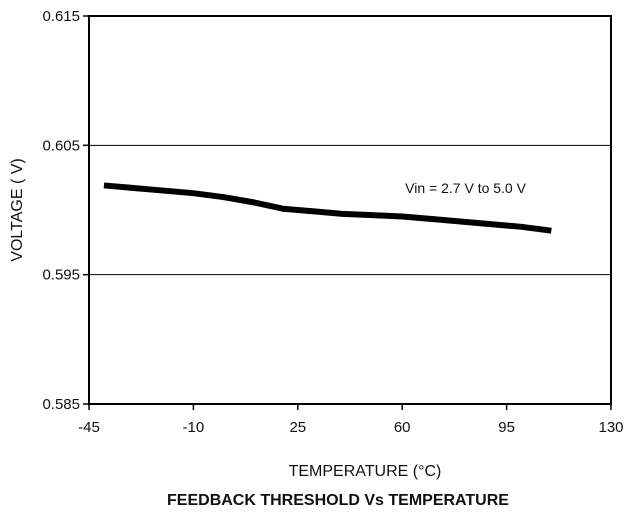  Describe the element at coordinates (351, 420) in the screenshot. I see `x-axis-ticks: -45 -10 25 60 95 130` at that location.